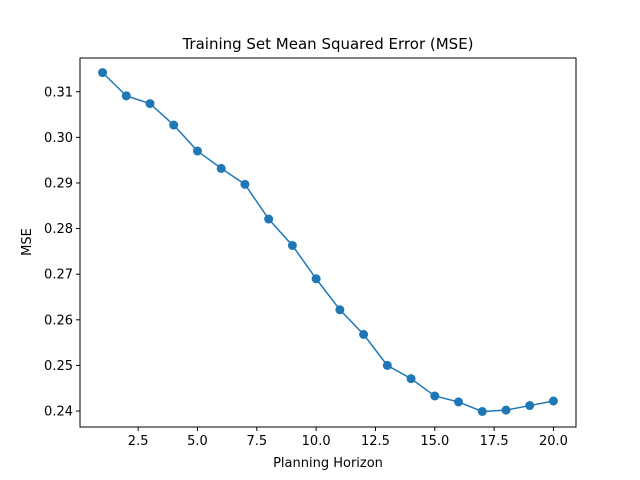 The width and height of the screenshot is (640, 480). I want to click on y-tick-label: 0.28, so click(58, 229).